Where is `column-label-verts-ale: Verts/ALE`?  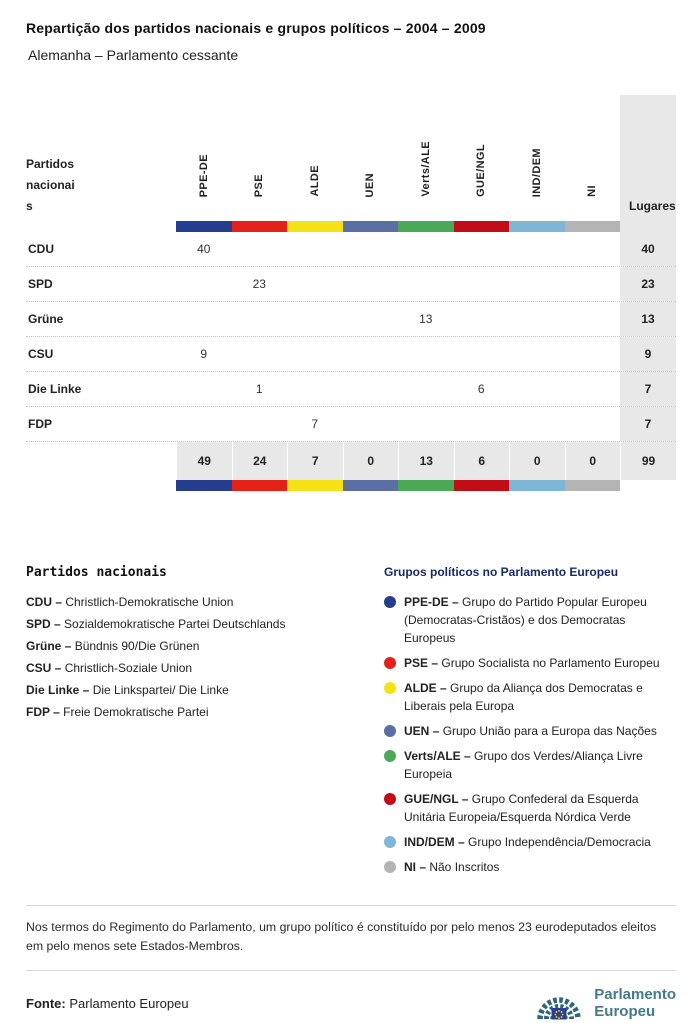 column-label-verts-ale: Verts/ALE is located at coordinates (425, 169).